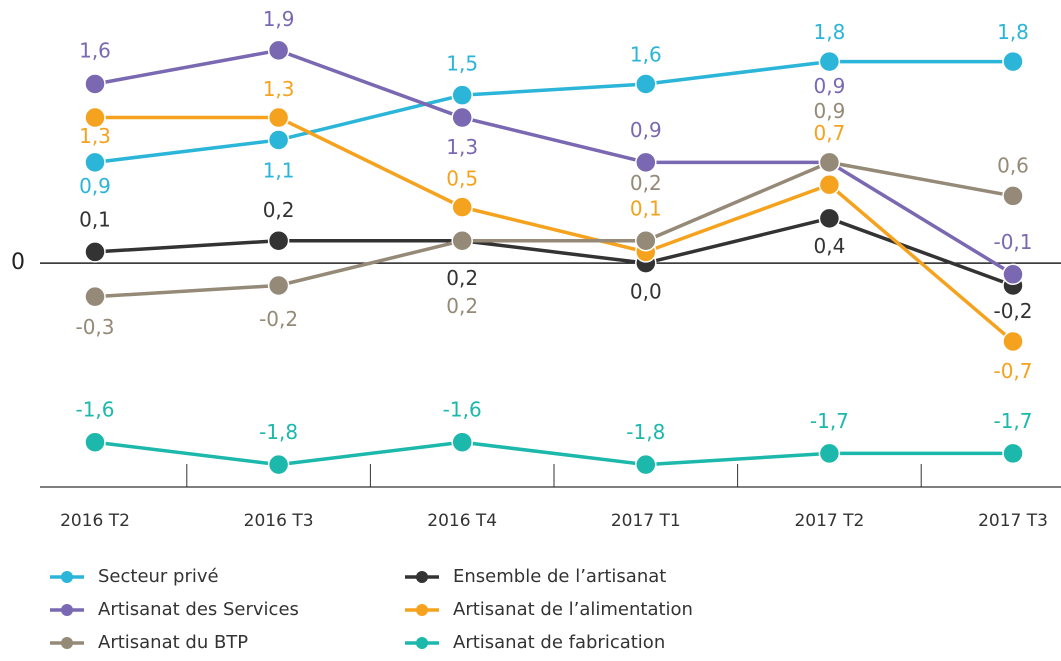 The height and width of the screenshot is (661, 1061). Describe the element at coordinates (646, 521) in the screenshot. I see `x-tick-label: 2017 T1` at that location.